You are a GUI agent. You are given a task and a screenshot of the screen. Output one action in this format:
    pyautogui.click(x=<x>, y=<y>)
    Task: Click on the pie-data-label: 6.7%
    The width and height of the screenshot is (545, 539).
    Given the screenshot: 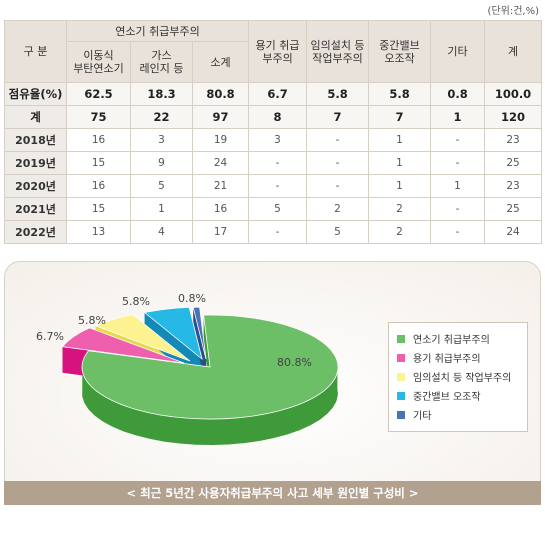 What is the action you would take?
    pyautogui.click(x=50, y=336)
    